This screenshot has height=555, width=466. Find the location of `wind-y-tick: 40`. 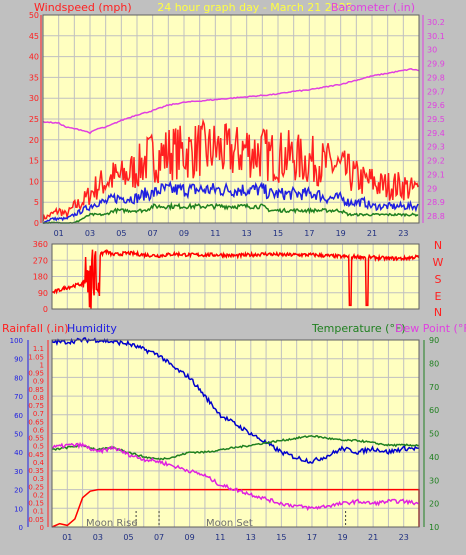

wind-y-tick: 40 is located at coordinates (34, 57).